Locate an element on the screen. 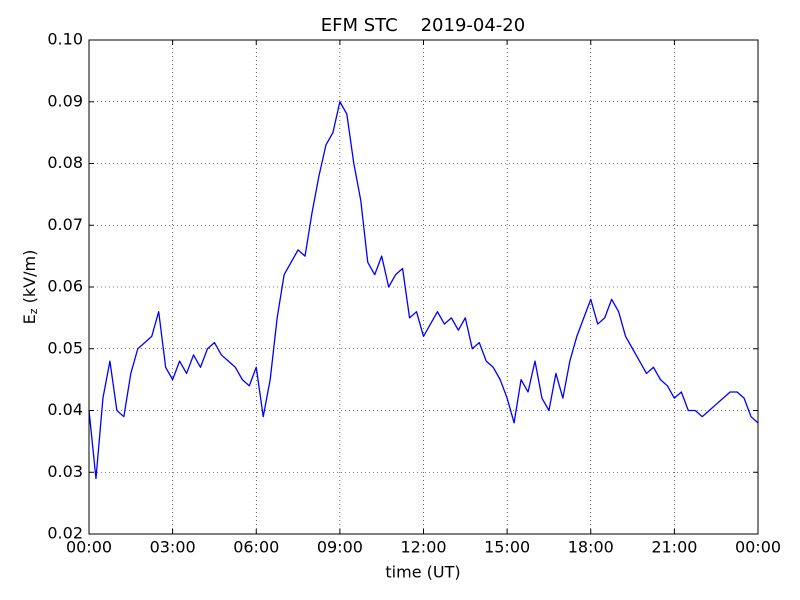  y-label-main: E is located at coordinates (29, 319).